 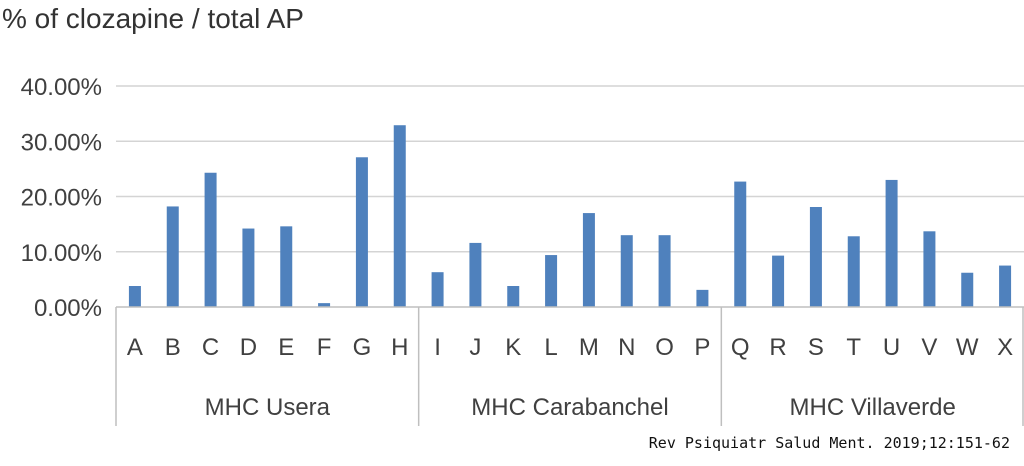 What do you see at coordinates (891, 243) in the screenshot?
I see `bar-U` at bounding box center [891, 243].